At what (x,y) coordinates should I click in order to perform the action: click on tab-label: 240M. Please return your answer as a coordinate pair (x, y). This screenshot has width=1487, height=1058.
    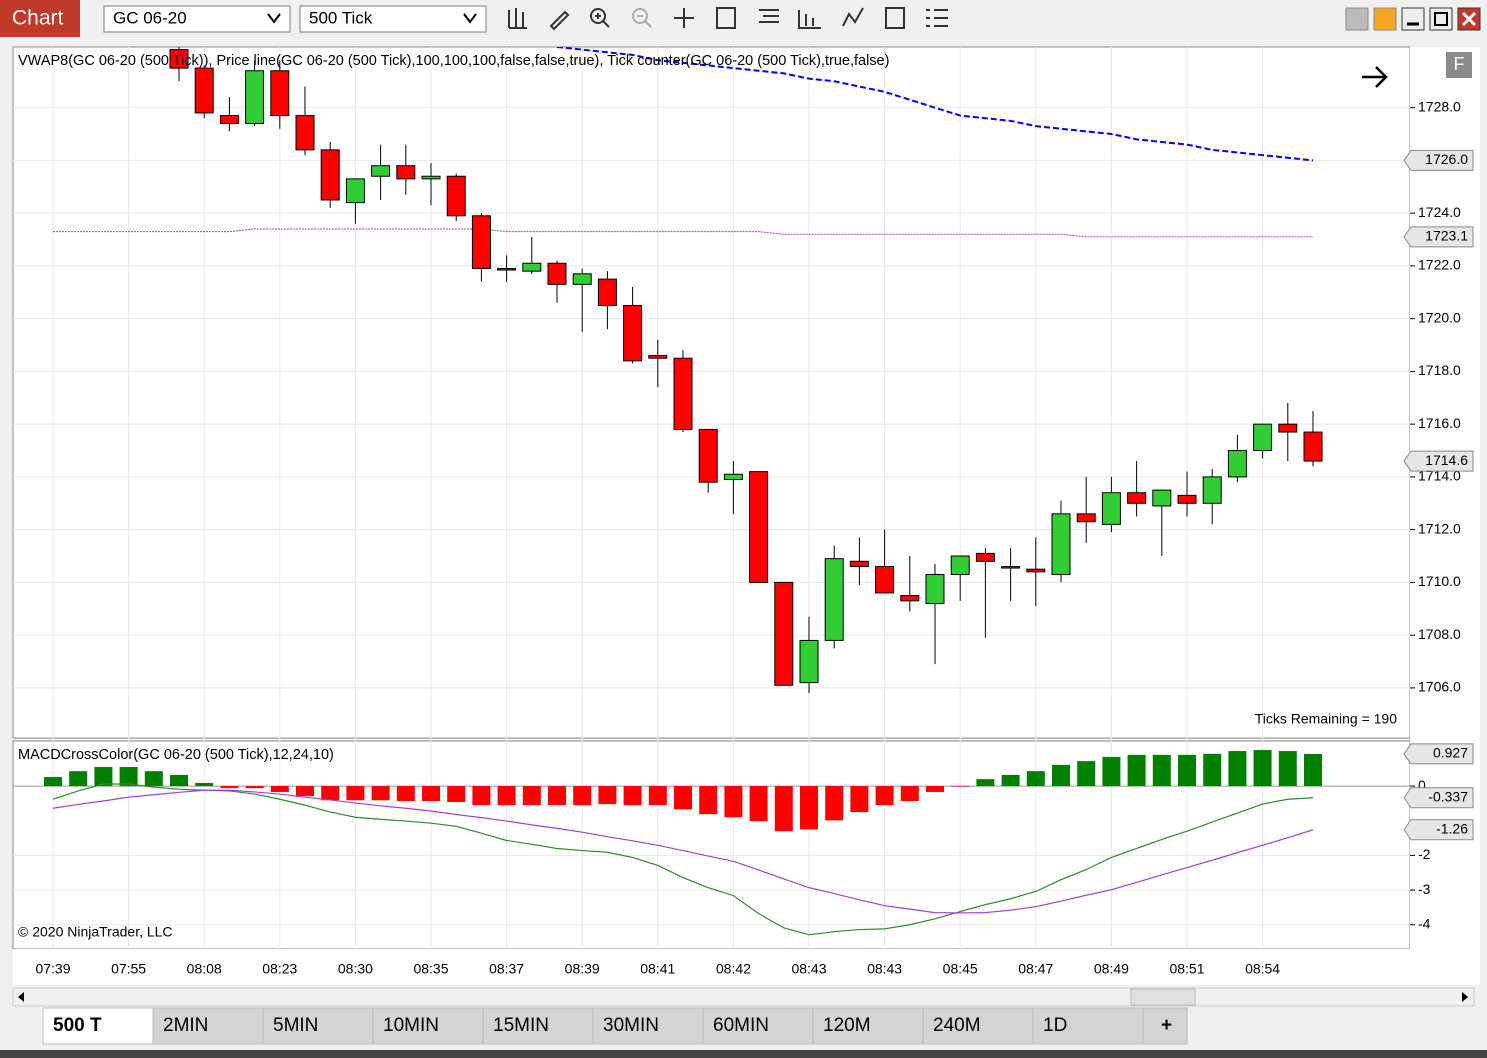
    Looking at the image, I should click on (957, 1025).